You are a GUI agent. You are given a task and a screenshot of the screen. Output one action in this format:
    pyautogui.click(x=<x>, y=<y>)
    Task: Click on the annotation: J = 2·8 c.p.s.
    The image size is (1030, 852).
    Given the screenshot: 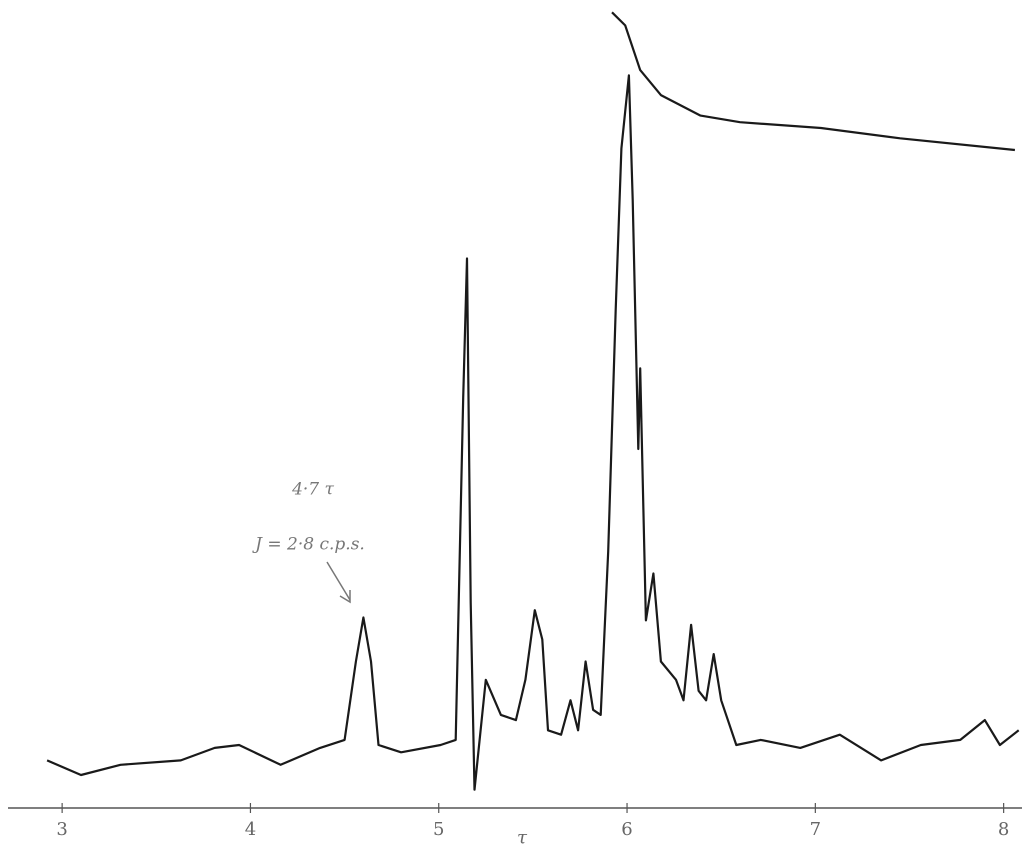 What is the action you would take?
    pyautogui.click(x=308, y=545)
    